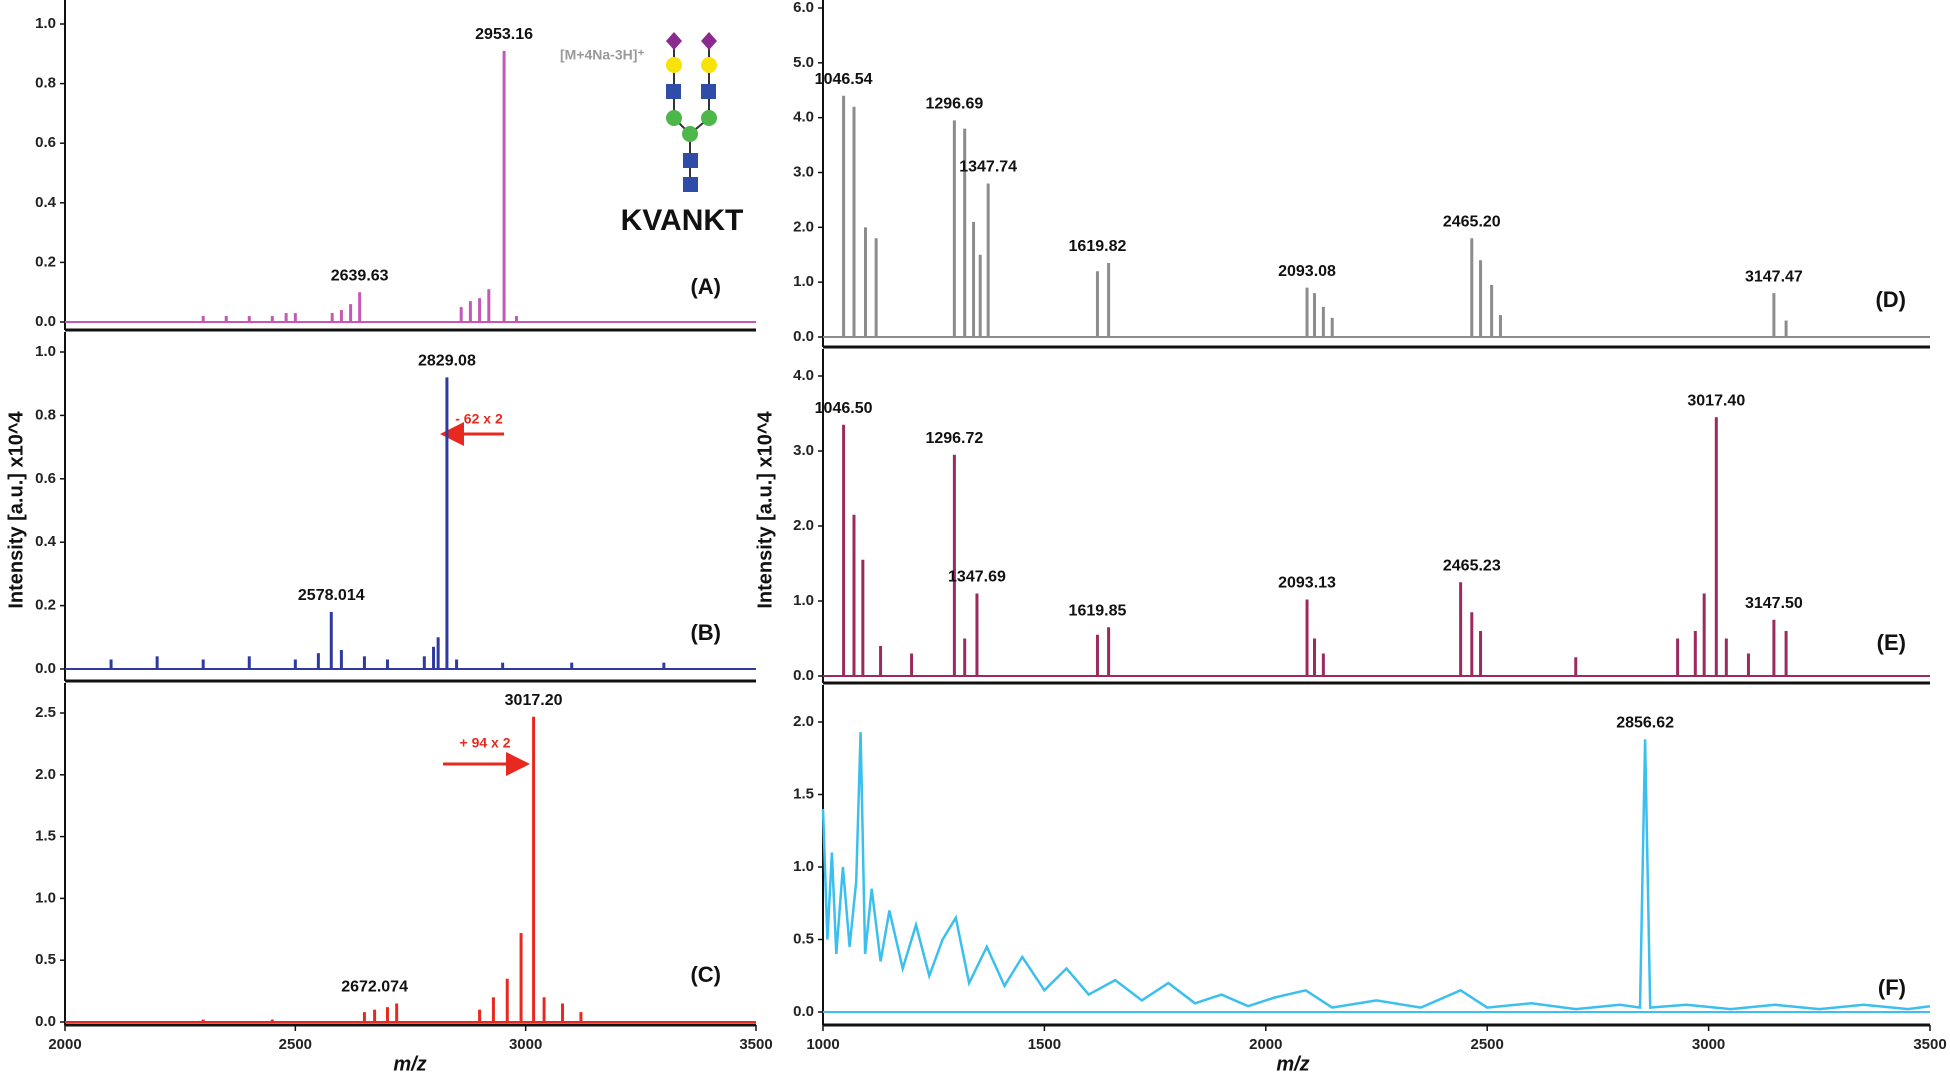 The image size is (1950, 1087). What do you see at coordinates (1774, 276) in the screenshot?
I see `peak-label: 3147.47` at bounding box center [1774, 276].